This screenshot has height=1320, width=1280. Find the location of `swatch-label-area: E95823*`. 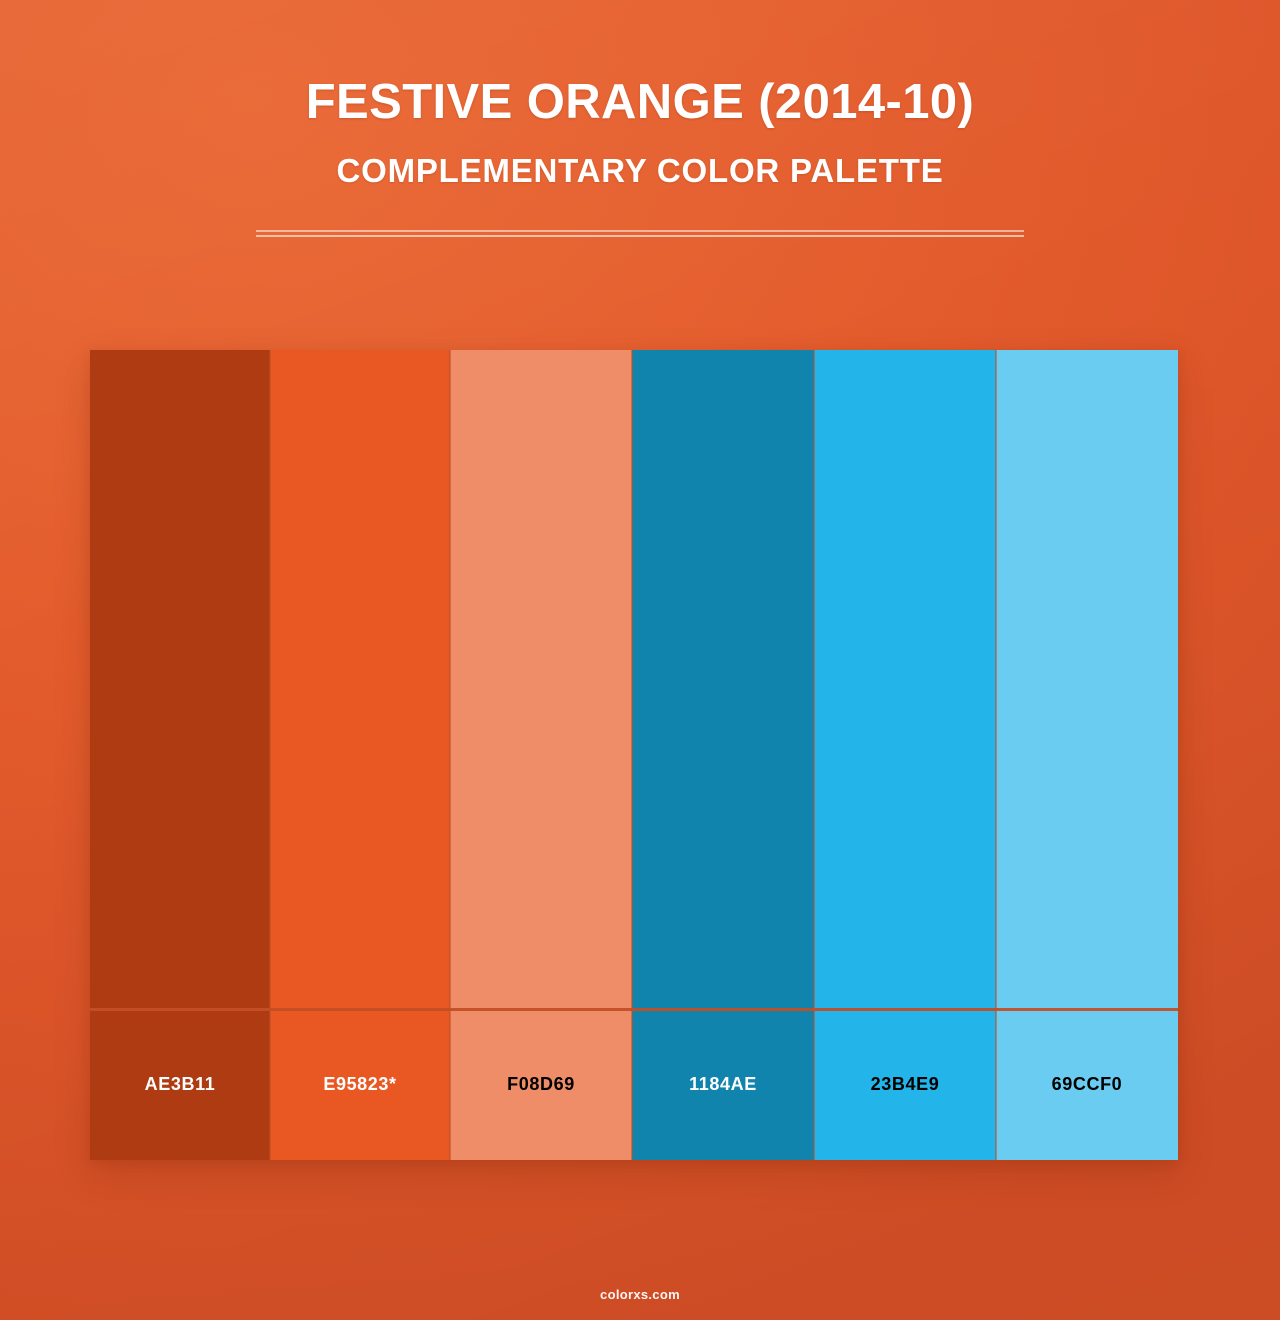

swatch-label-area: E95823* is located at coordinates (360, 1084).